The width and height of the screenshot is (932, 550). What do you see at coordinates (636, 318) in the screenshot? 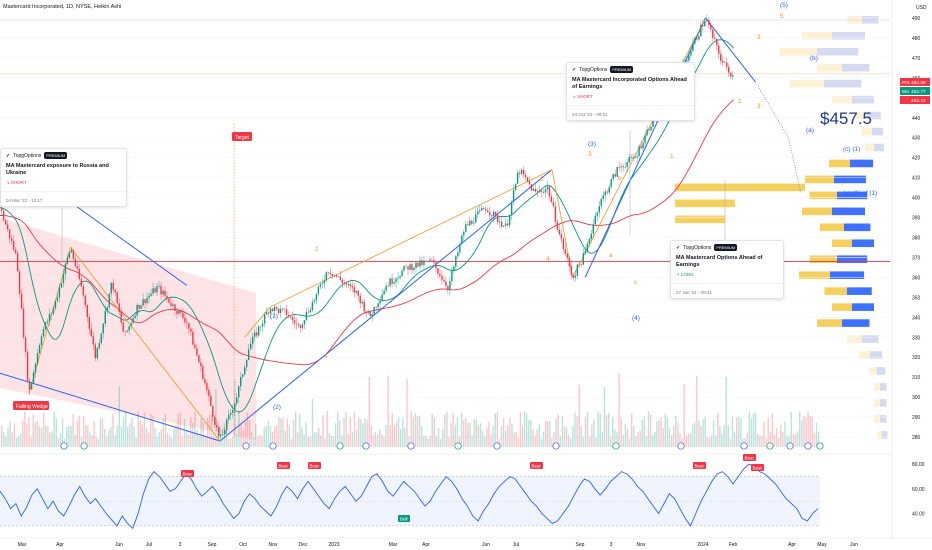
I see `wave-label: (4)` at bounding box center [636, 318].